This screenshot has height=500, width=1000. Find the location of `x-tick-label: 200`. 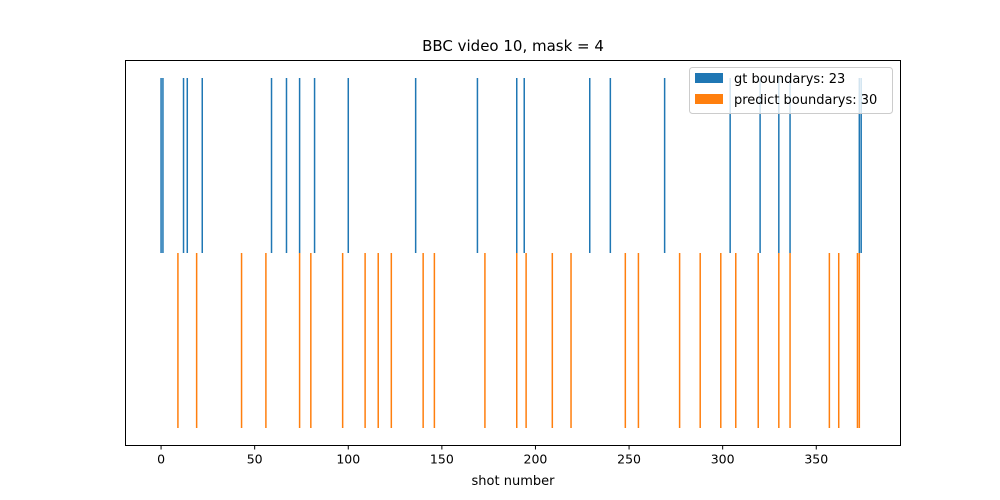

x-tick-label: 200 is located at coordinates (536, 459).